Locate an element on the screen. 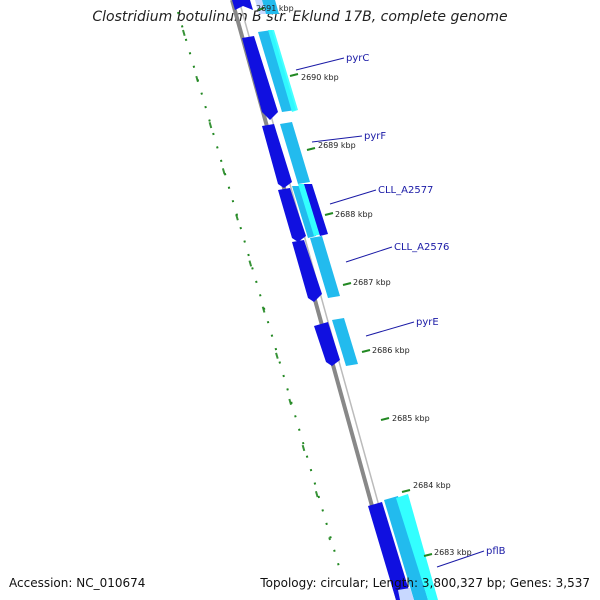  gene-label-pyrC: pyrC is located at coordinates (357, 58).